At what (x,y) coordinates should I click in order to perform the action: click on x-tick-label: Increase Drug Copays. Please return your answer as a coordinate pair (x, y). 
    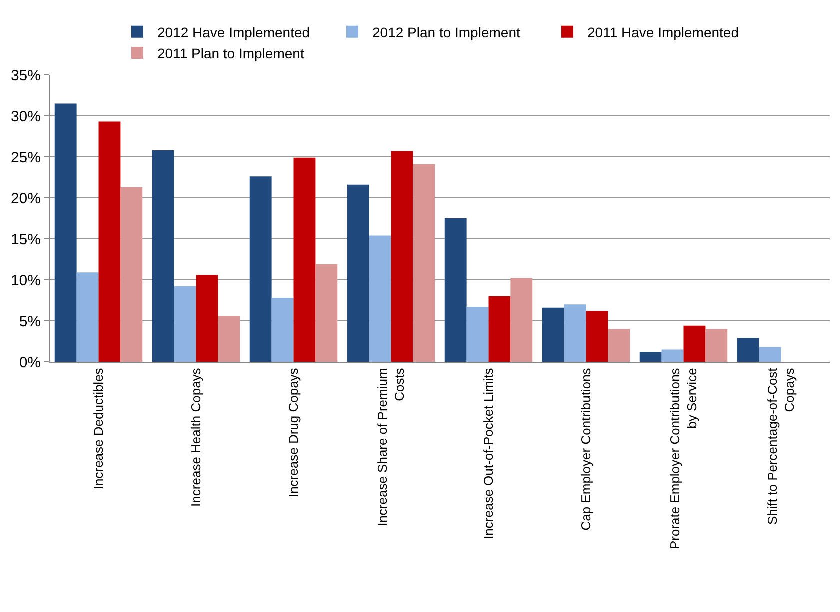
    Looking at the image, I should click on (293, 433).